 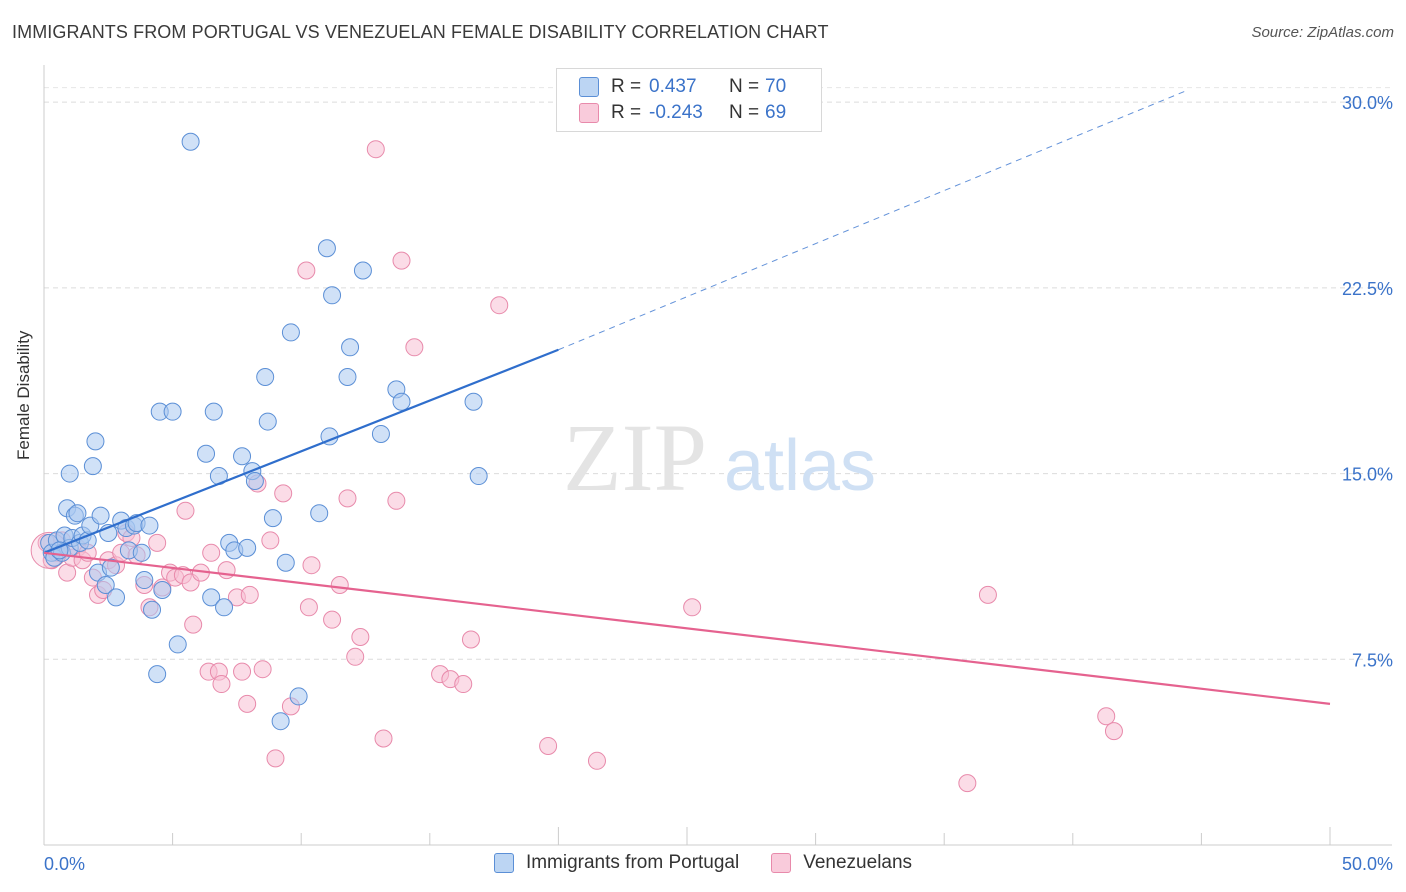 I want to click on legend-row-portugal: R = 0.437 N = 70, so click(x=682, y=87).